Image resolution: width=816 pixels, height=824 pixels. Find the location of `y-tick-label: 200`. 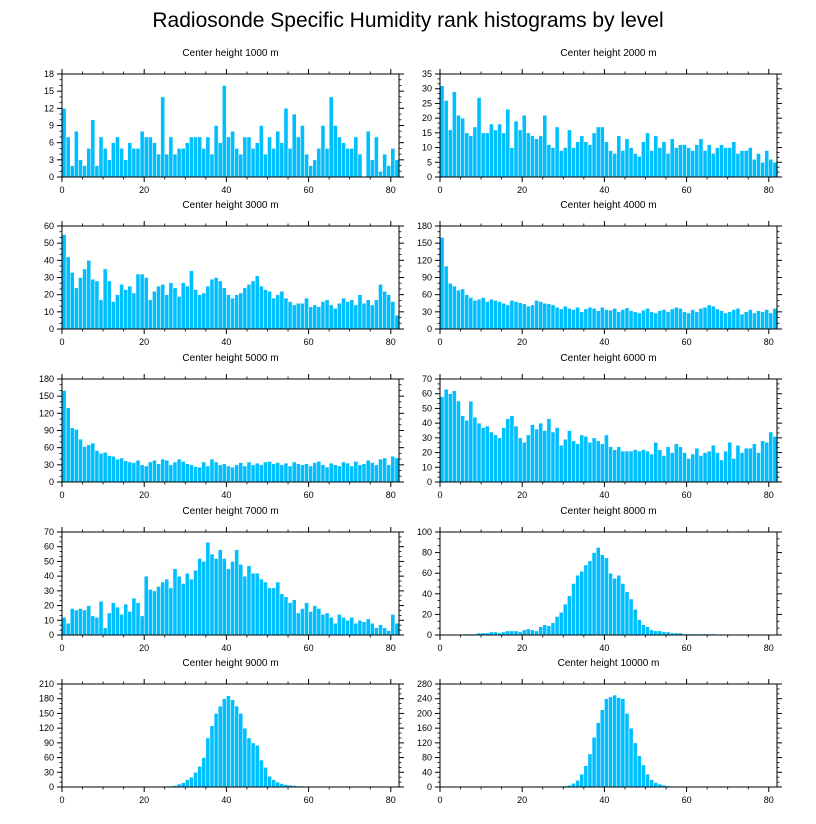

y-tick-label: 200 is located at coordinates (424, 713).